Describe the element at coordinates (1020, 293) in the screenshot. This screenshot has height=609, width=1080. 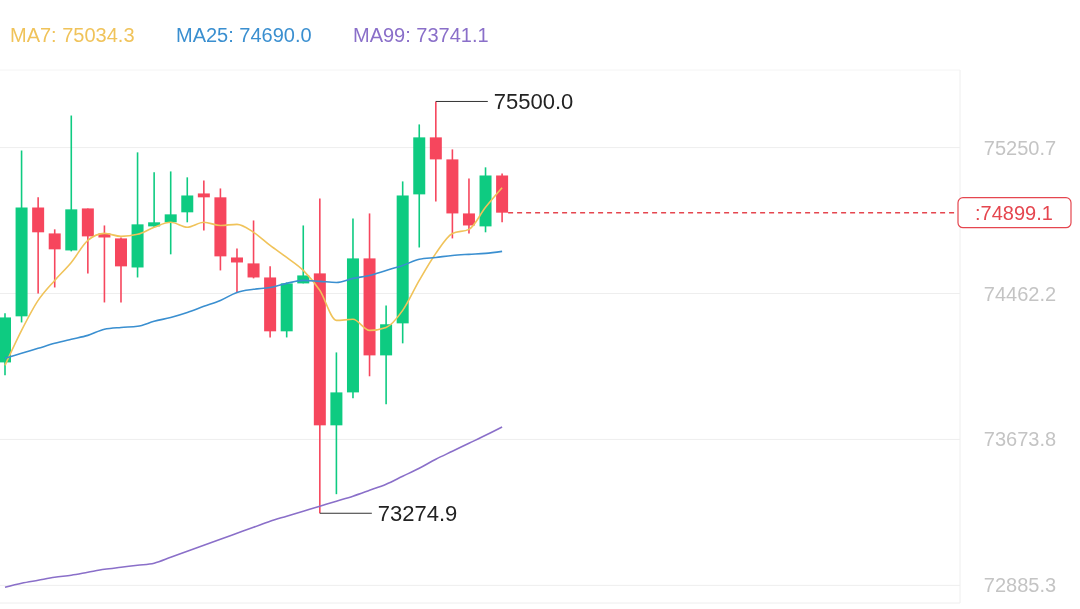
I see `y-tick-label: 74462.2` at that location.